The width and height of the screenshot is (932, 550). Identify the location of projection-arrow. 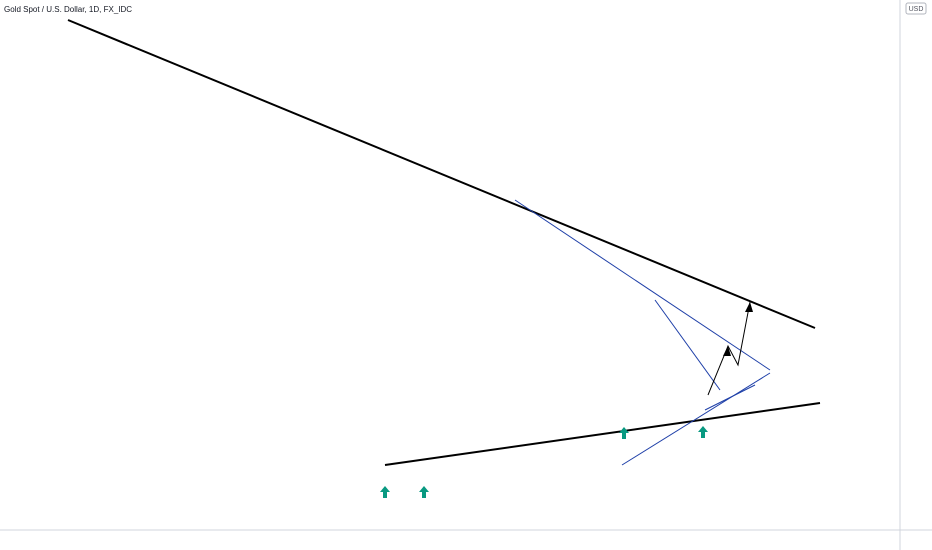
(729, 348).